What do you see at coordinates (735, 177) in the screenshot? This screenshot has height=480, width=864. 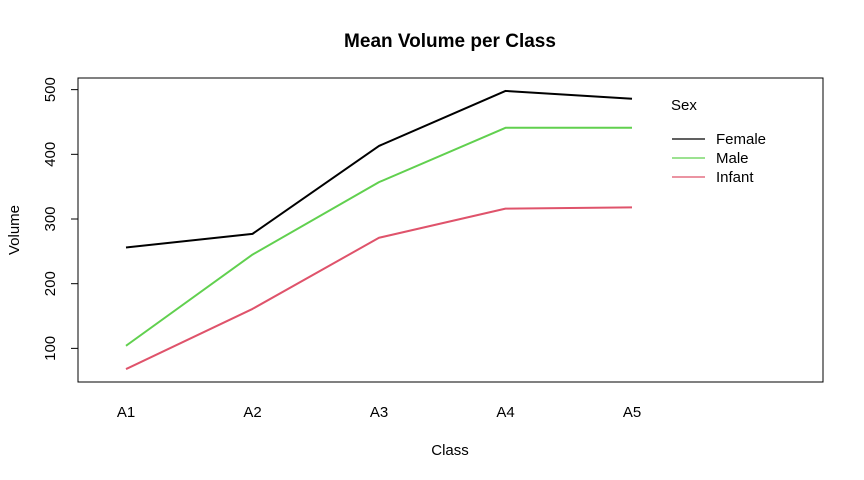 I see `legend-label-infant: Infant` at bounding box center [735, 177].